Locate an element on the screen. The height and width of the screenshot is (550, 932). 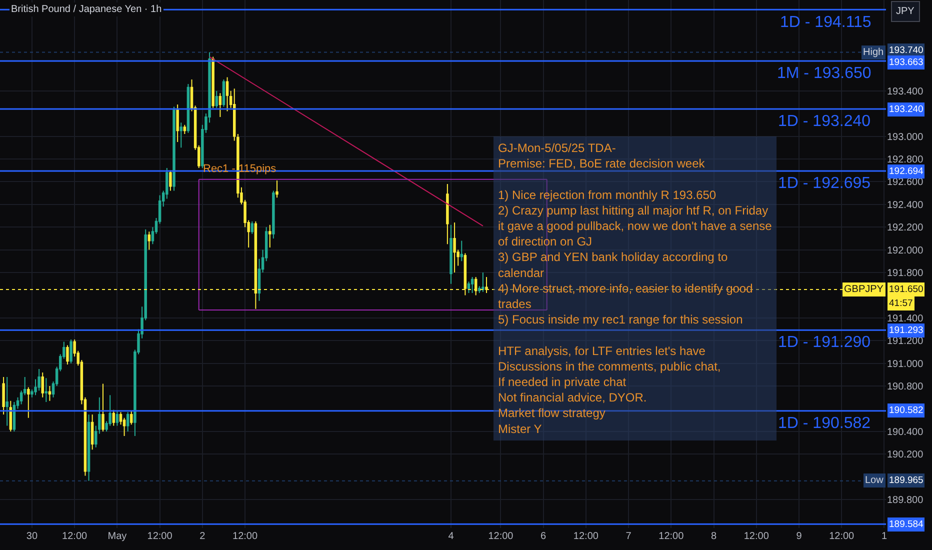
x-tick-label: 30 is located at coordinates (32, 536).